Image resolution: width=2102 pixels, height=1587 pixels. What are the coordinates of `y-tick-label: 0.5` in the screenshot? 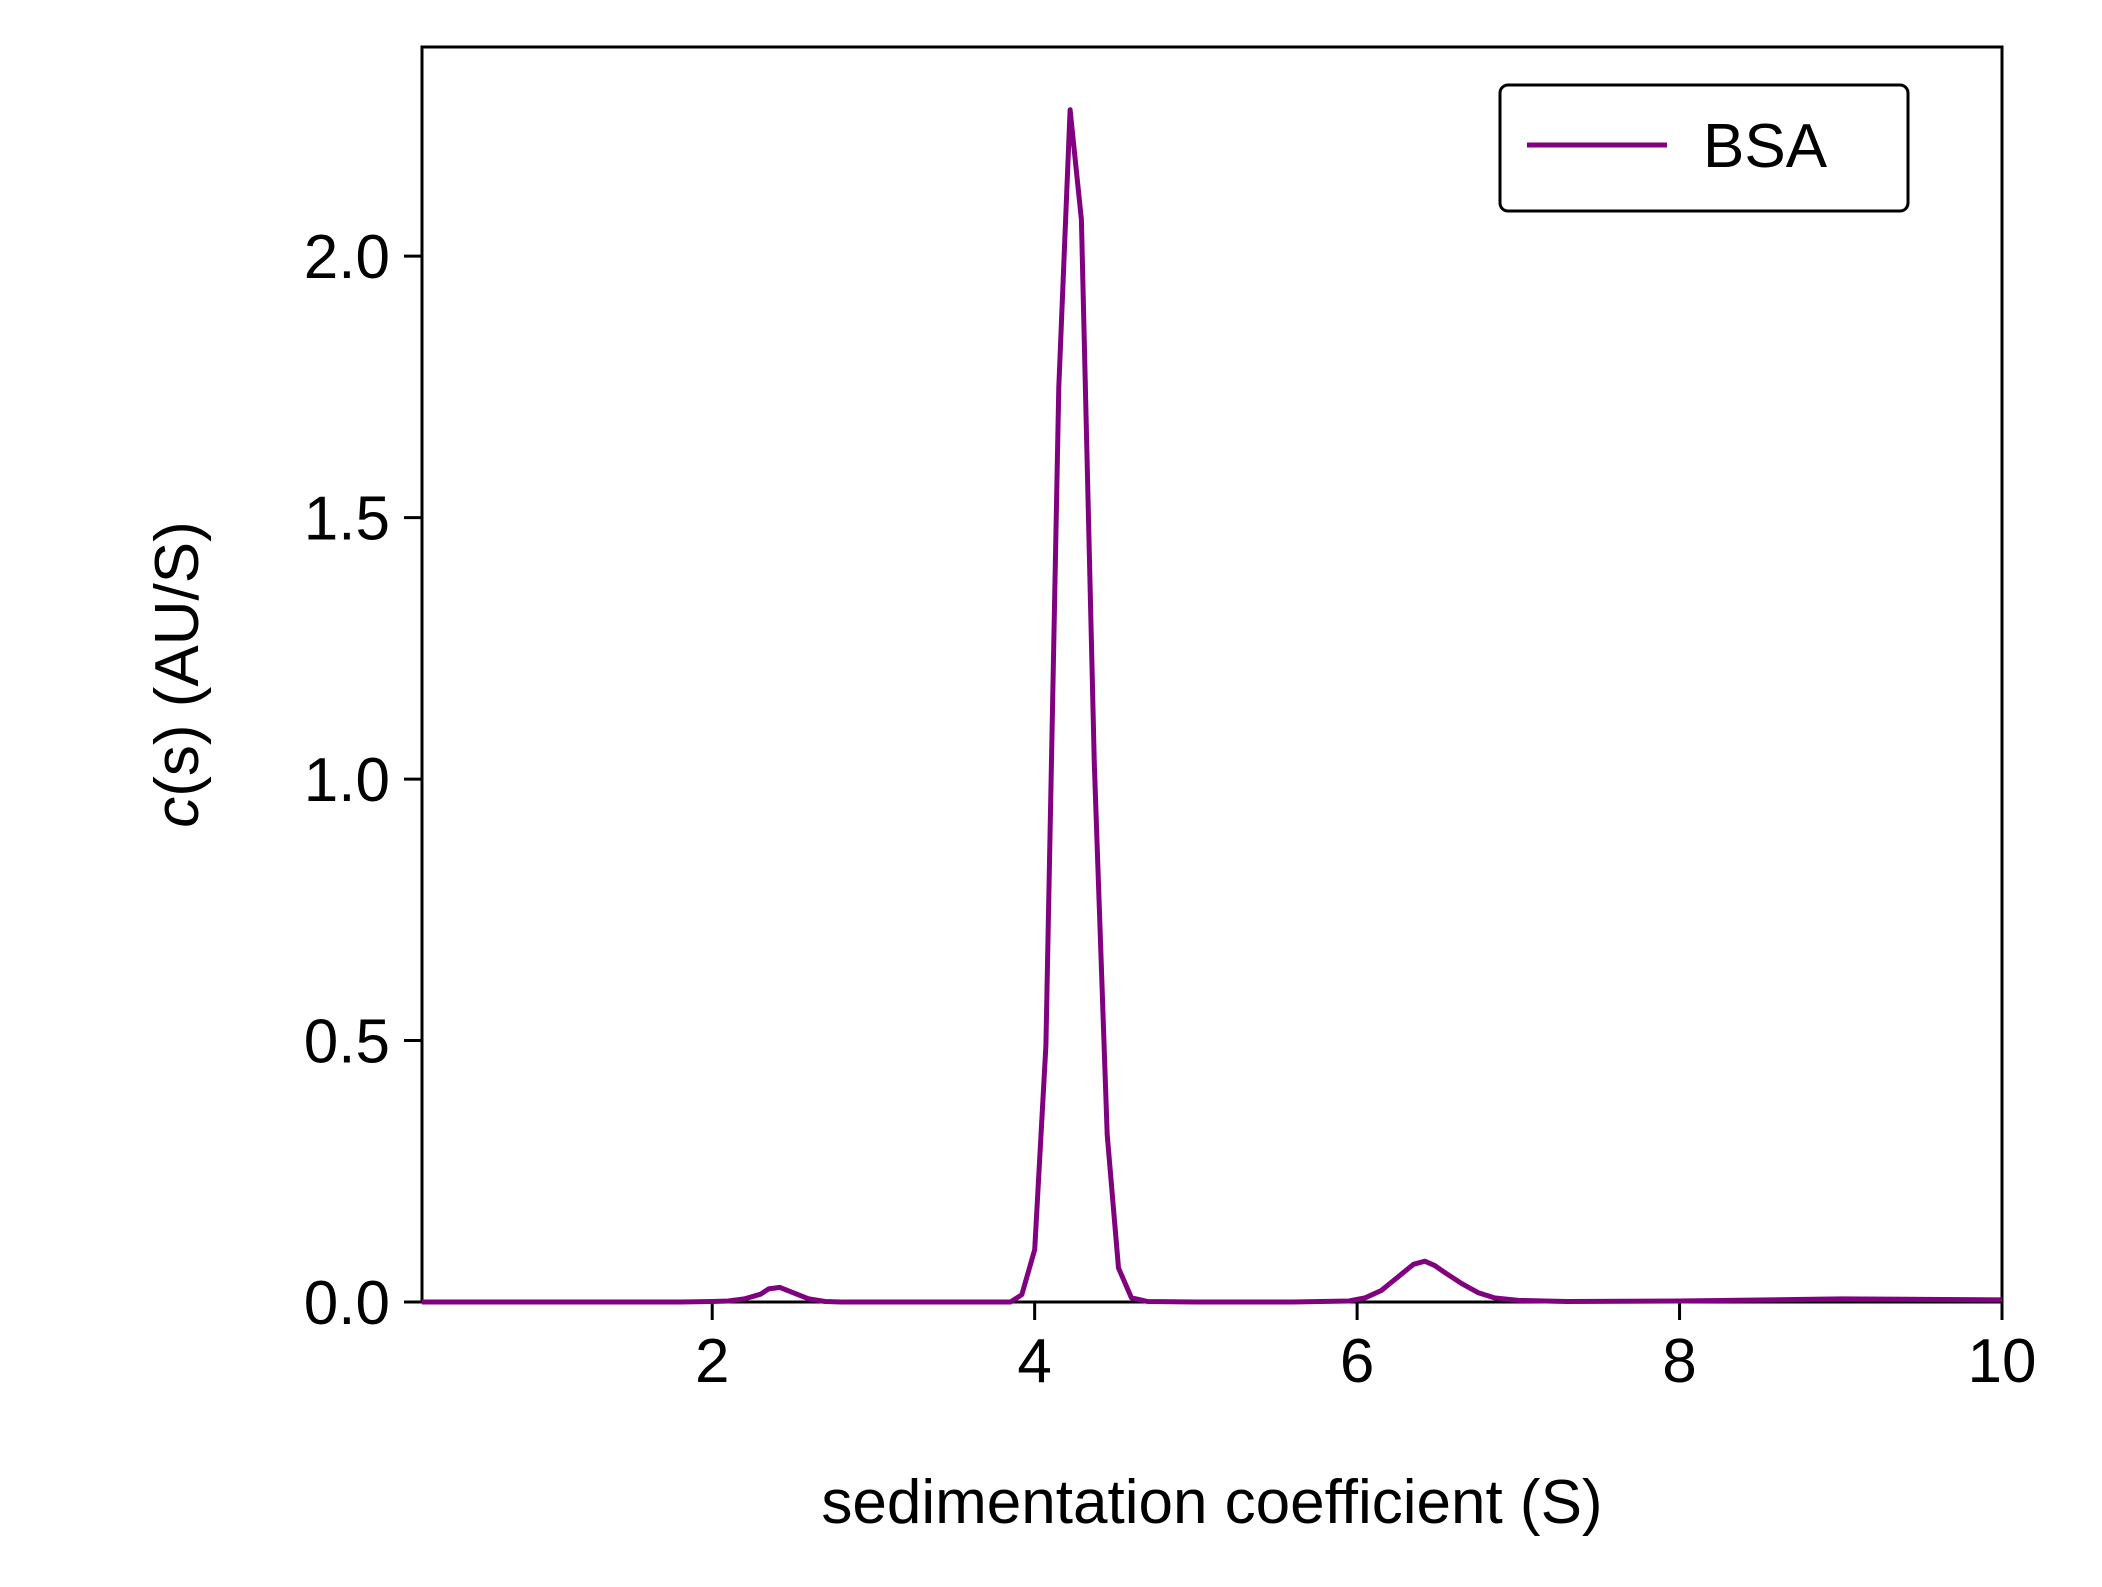 It's located at (347, 1042).